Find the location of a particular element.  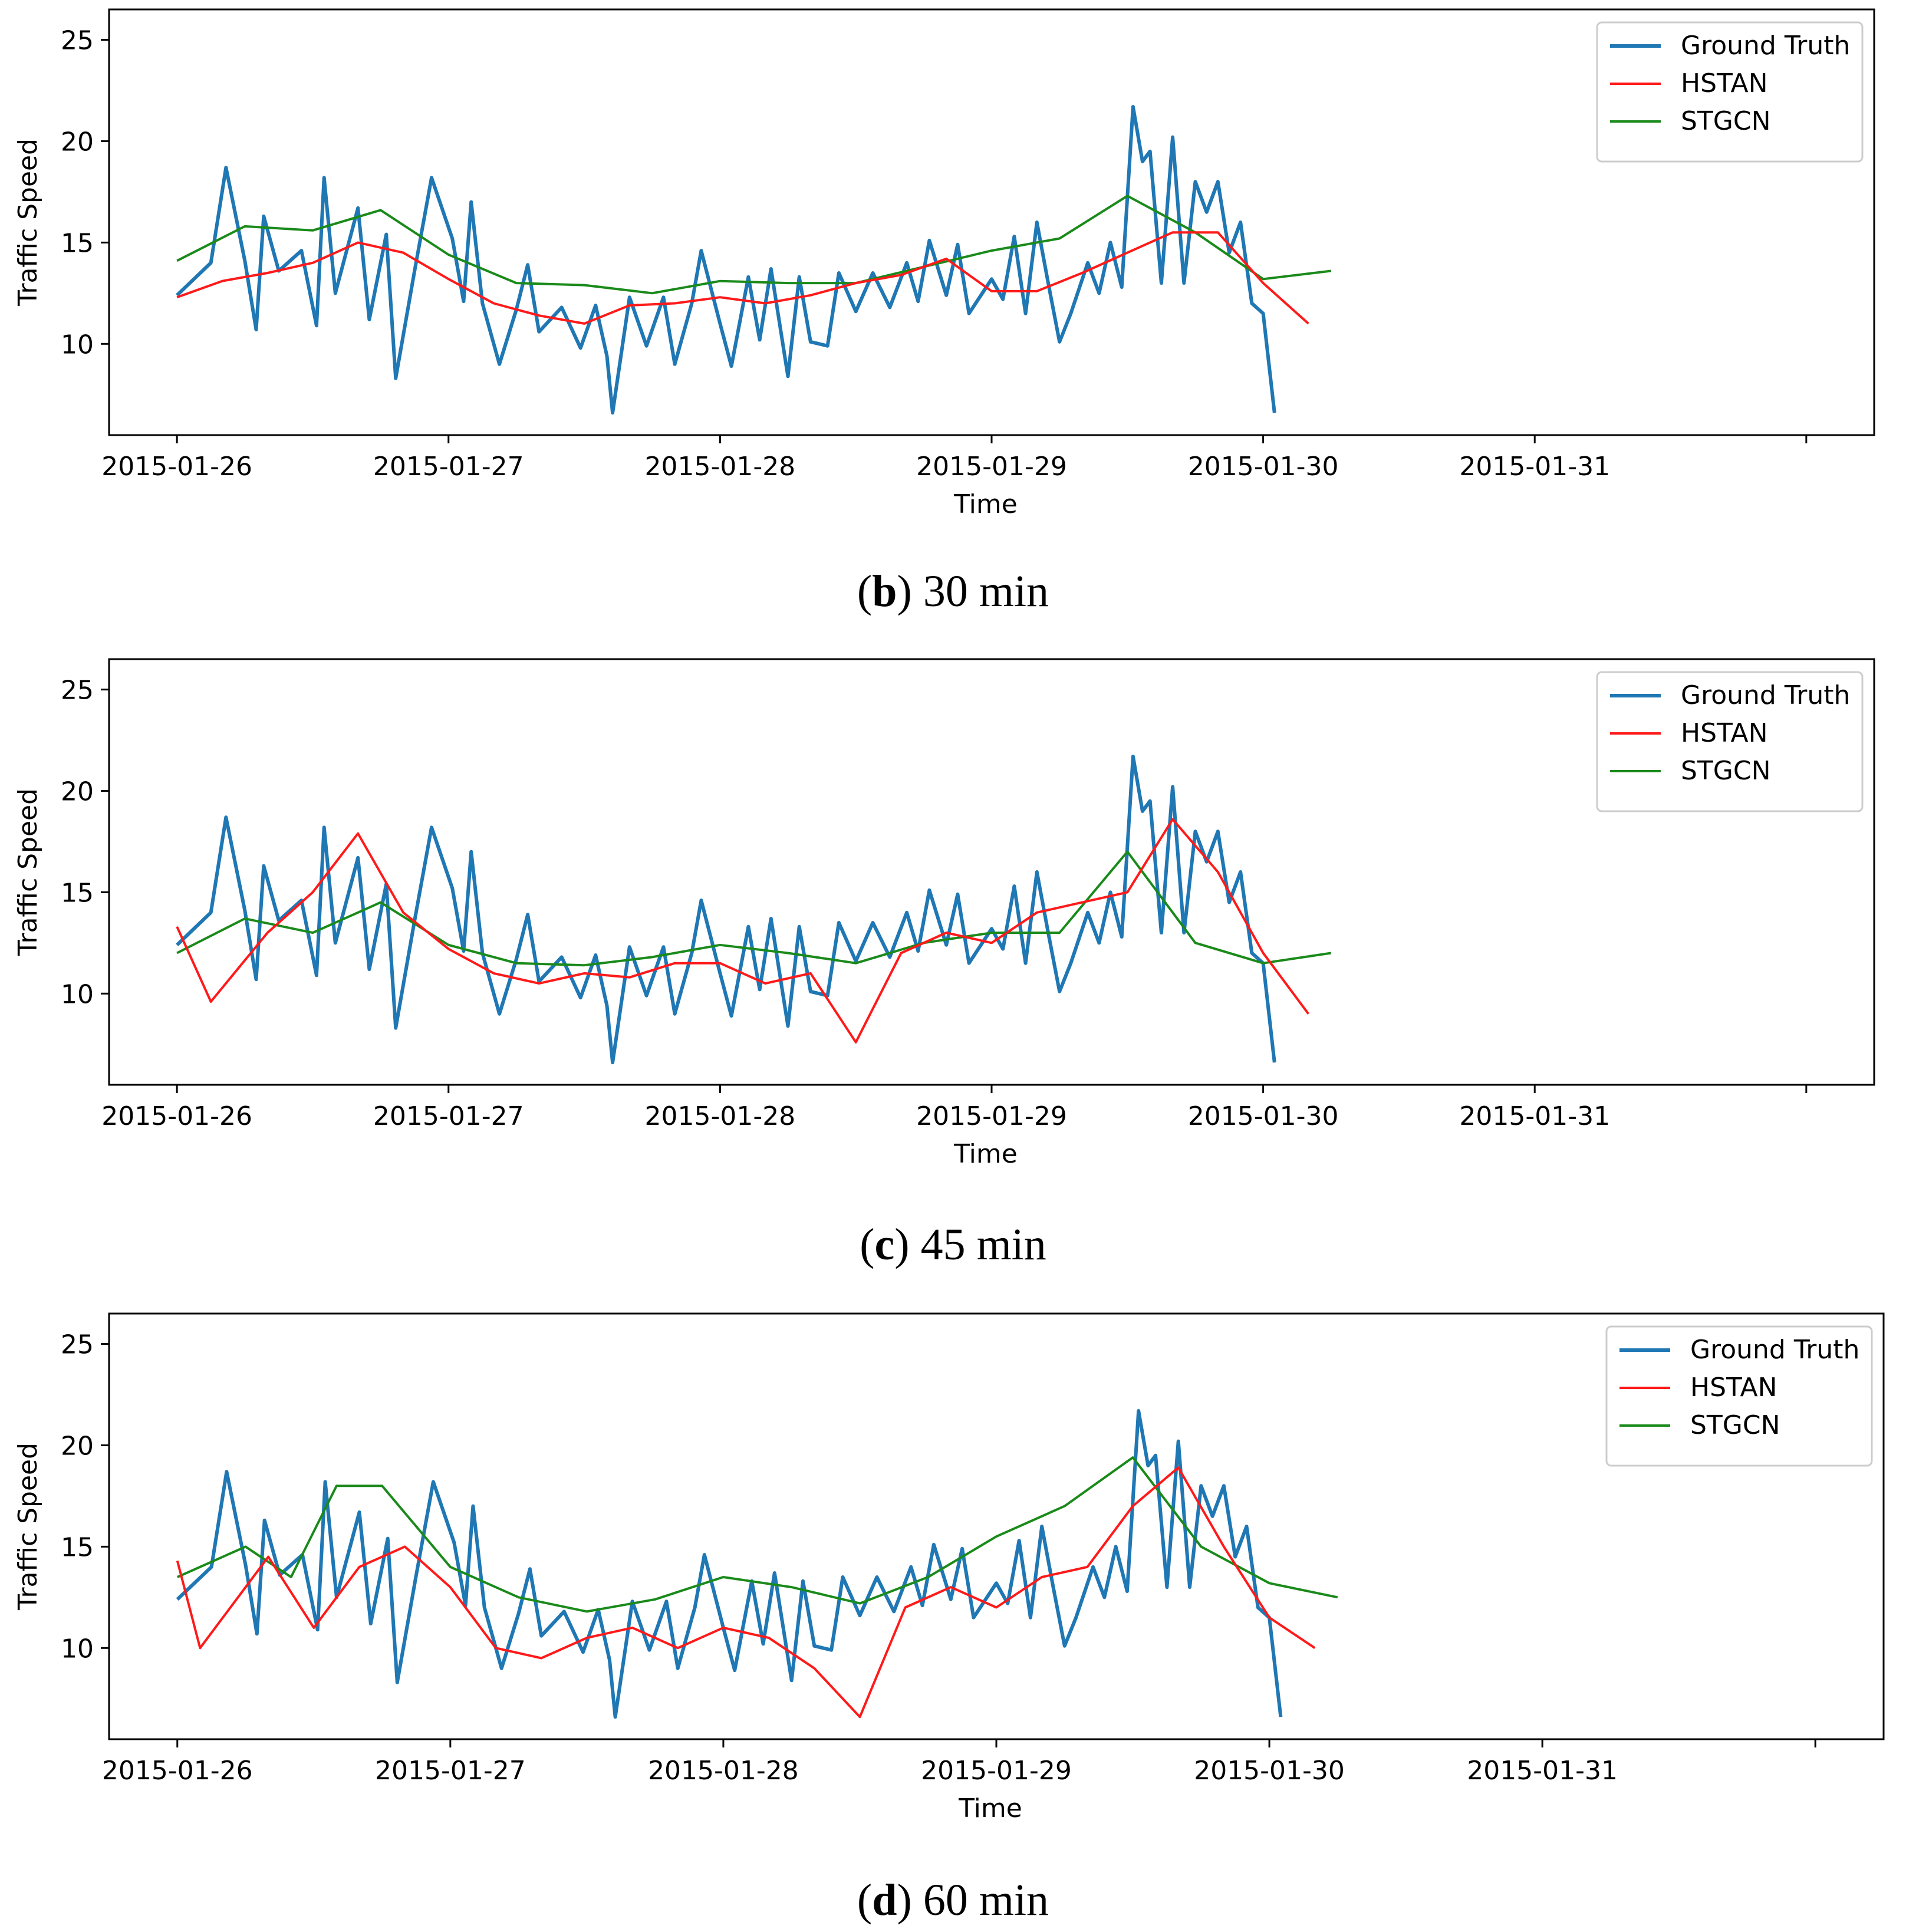

caption-d: (d) 60 min is located at coordinates (953, 1900).